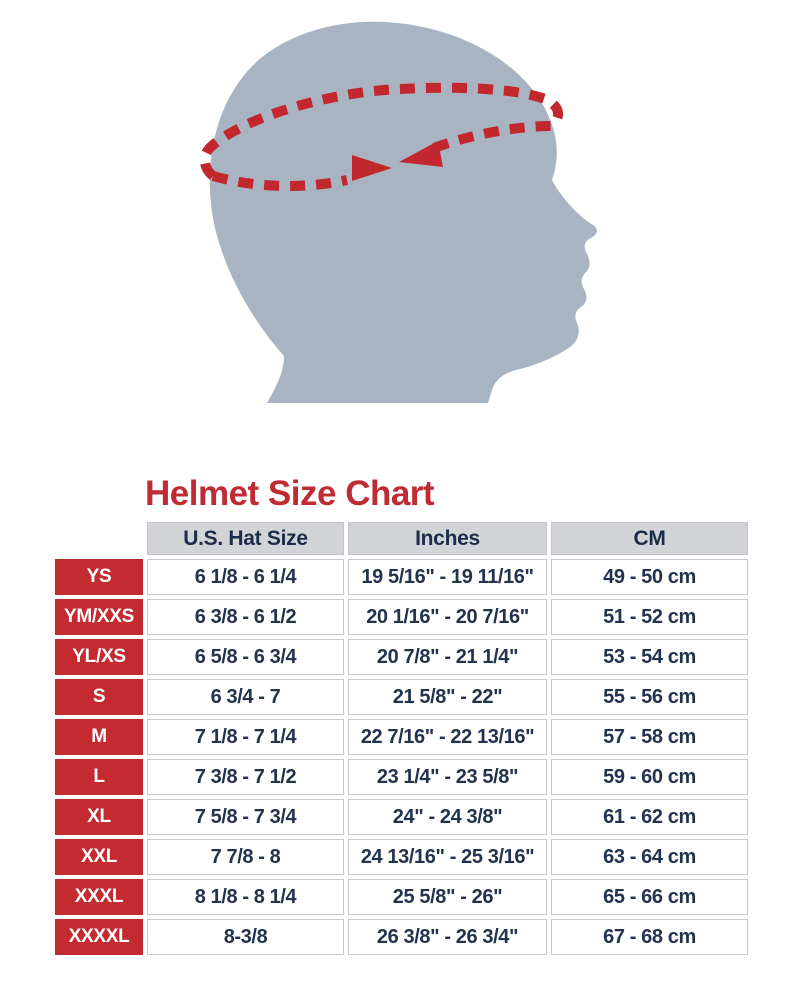 The width and height of the screenshot is (800, 988). Describe the element at coordinates (99, 617) in the screenshot. I see `size-label-cell: YM/XXS` at that location.